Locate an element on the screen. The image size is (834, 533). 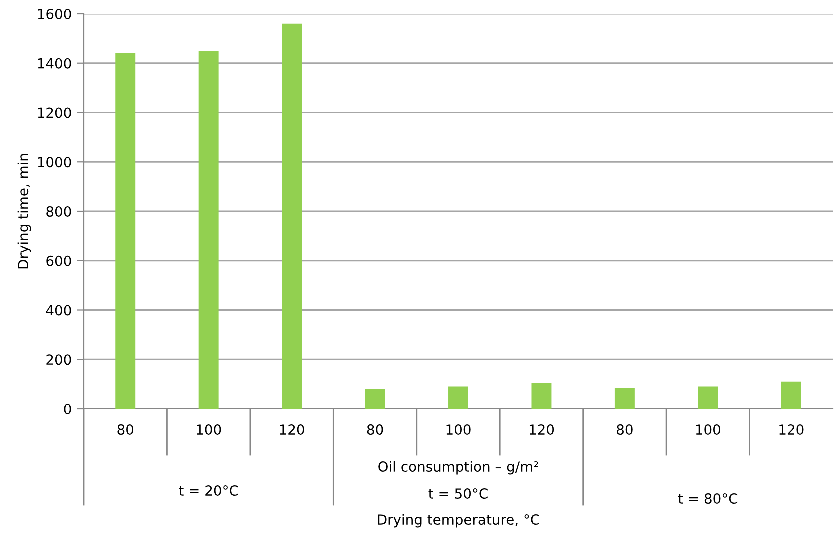
y-tick-label: 800 is located at coordinates (59, 211).